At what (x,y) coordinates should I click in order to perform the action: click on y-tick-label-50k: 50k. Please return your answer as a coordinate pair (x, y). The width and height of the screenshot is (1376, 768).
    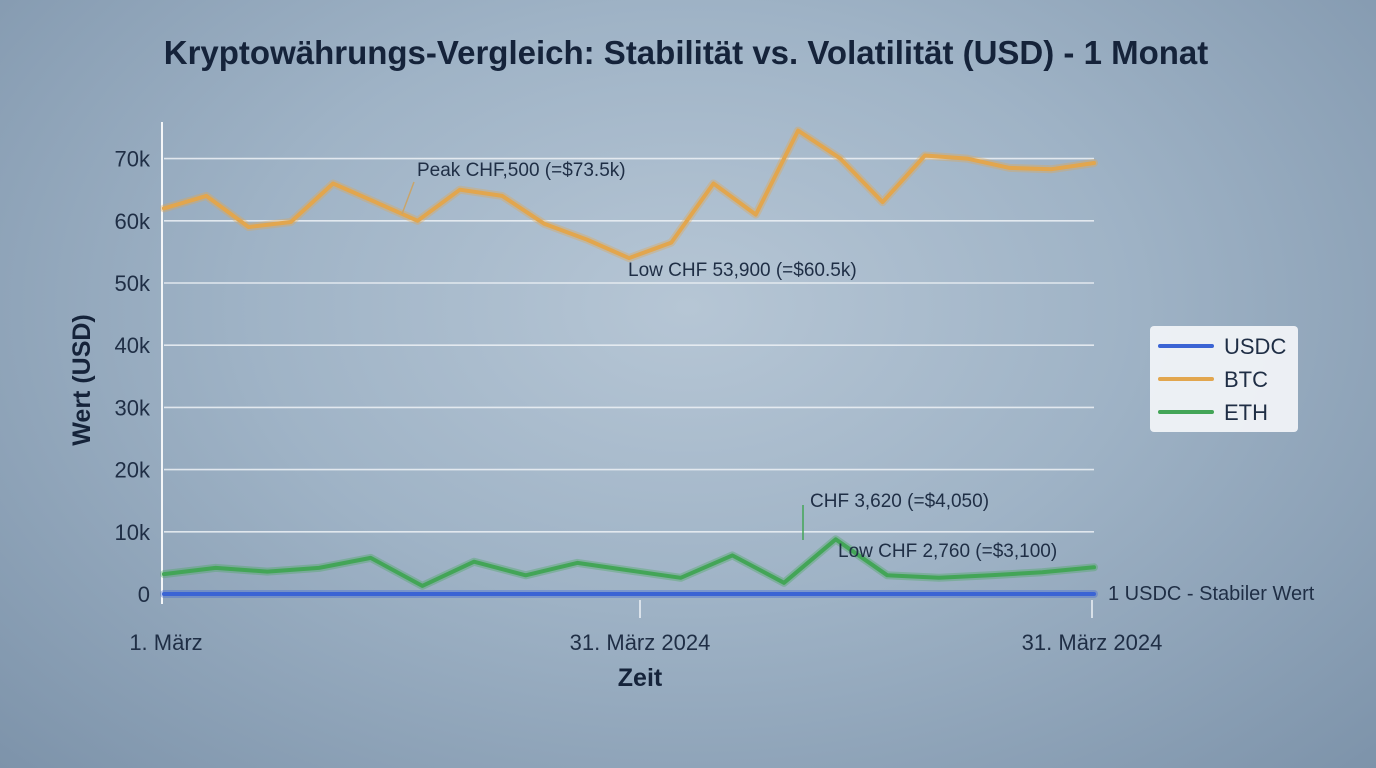
    Looking at the image, I should click on (133, 283).